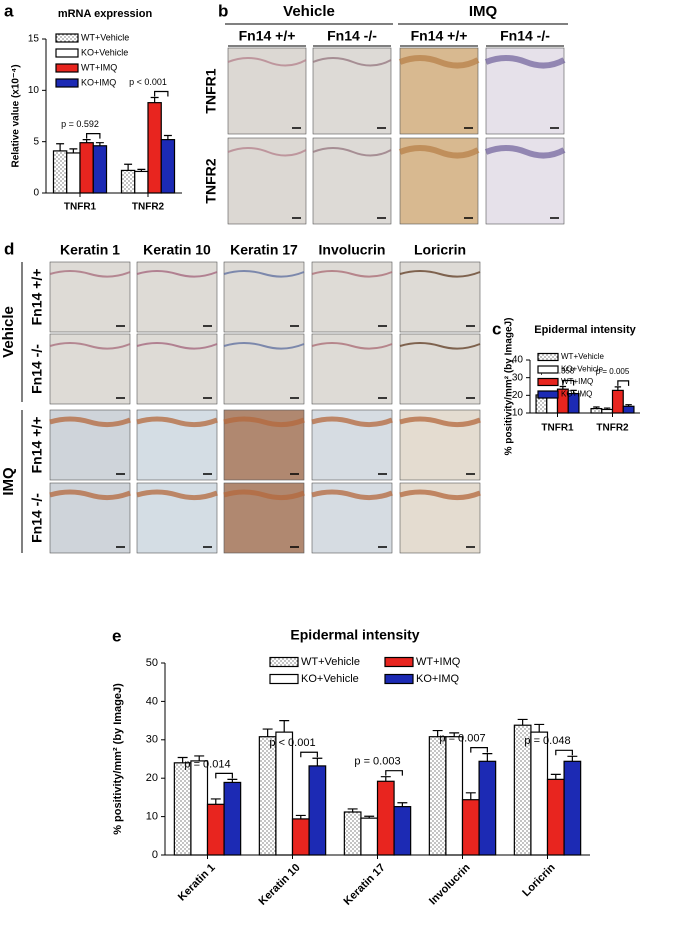 The width and height of the screenshot is (685, 925). Describe the element at coordinates (80, 207) in the screenshot. I see `x-tick-label: TNFR1` at that location.